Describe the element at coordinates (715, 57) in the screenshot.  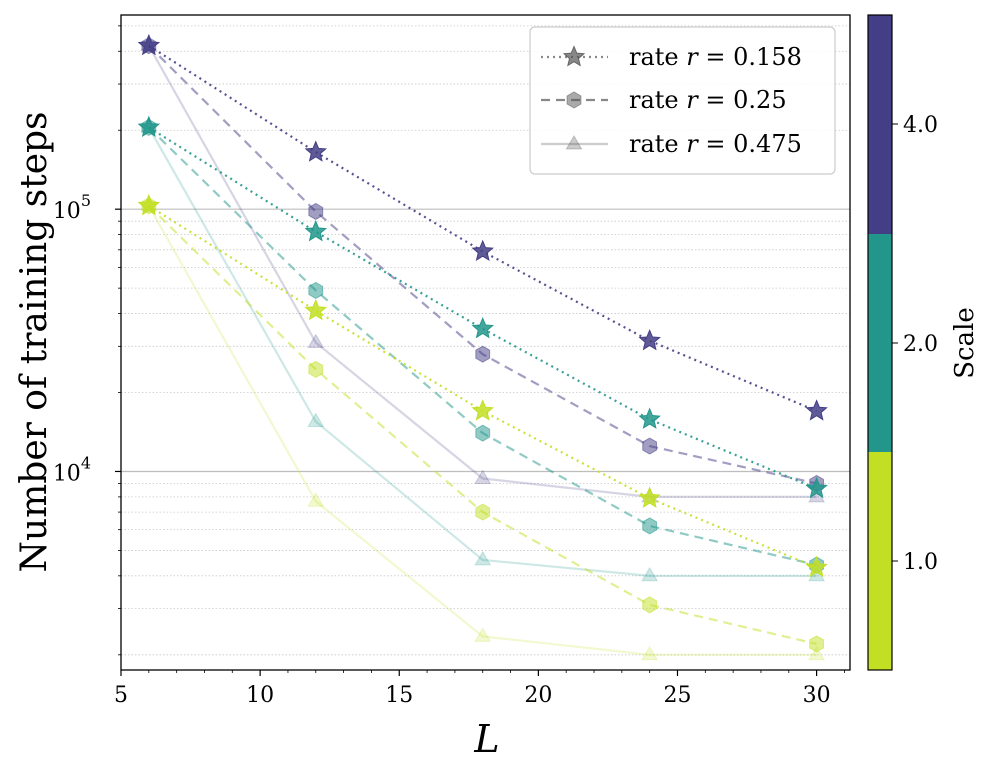
I see `legend-entry-0-label: rate r = 0.158` at that location.